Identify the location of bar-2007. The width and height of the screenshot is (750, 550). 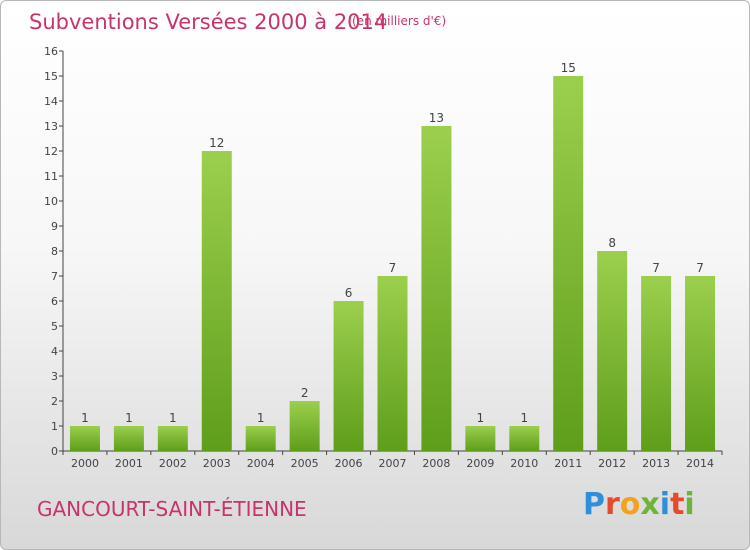
(392, 363).